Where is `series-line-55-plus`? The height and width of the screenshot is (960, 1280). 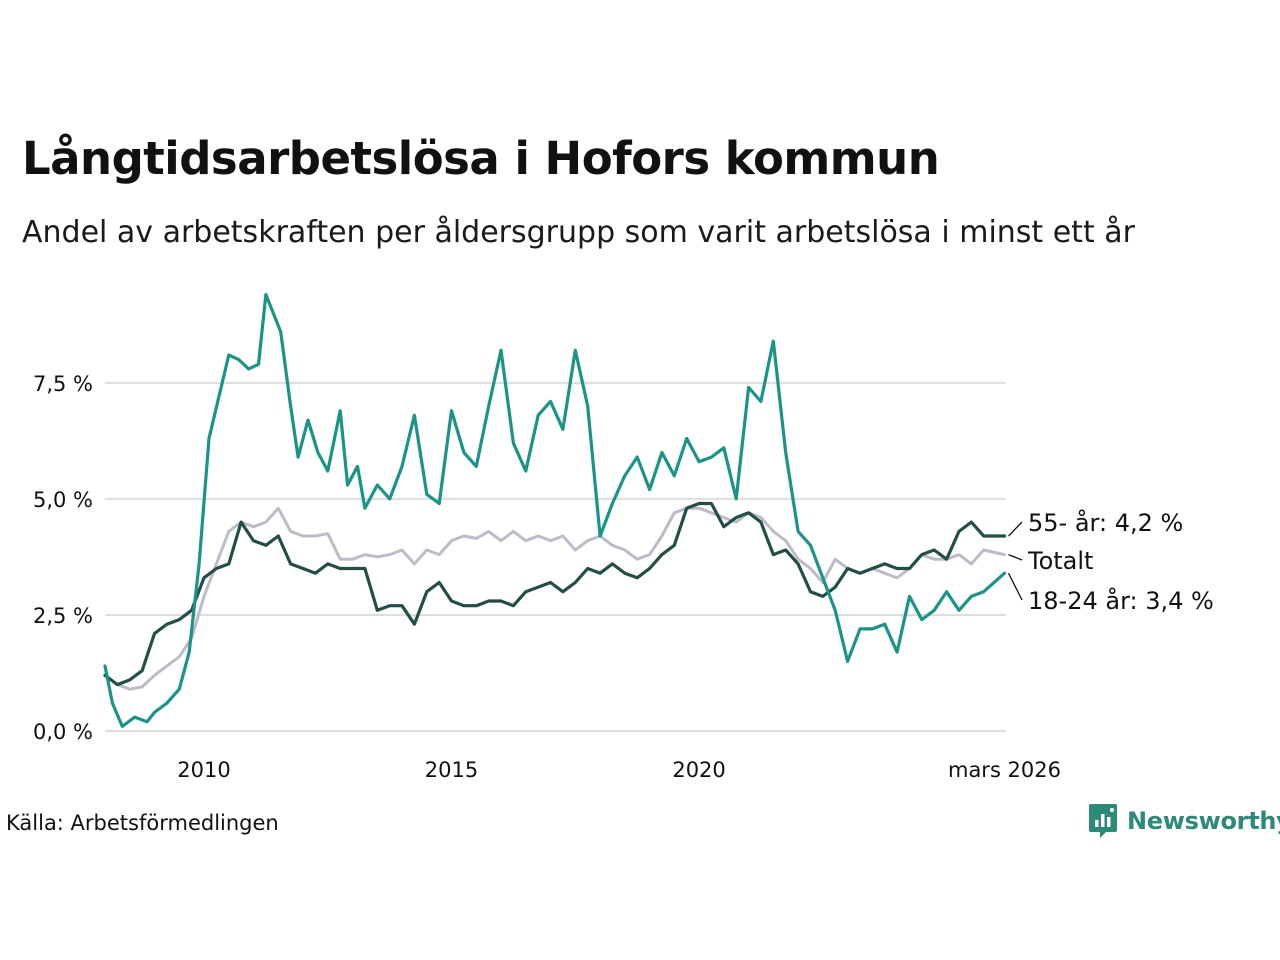
series-line-55-plus is located at coordinates (555, 594).